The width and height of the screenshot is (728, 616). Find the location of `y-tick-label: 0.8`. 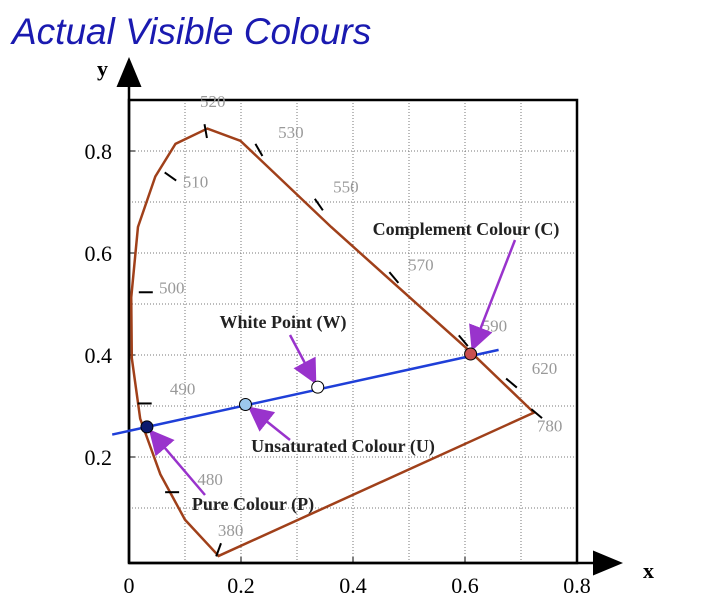

y-tick-label: 0.8 is located at coordinates (99, 151).